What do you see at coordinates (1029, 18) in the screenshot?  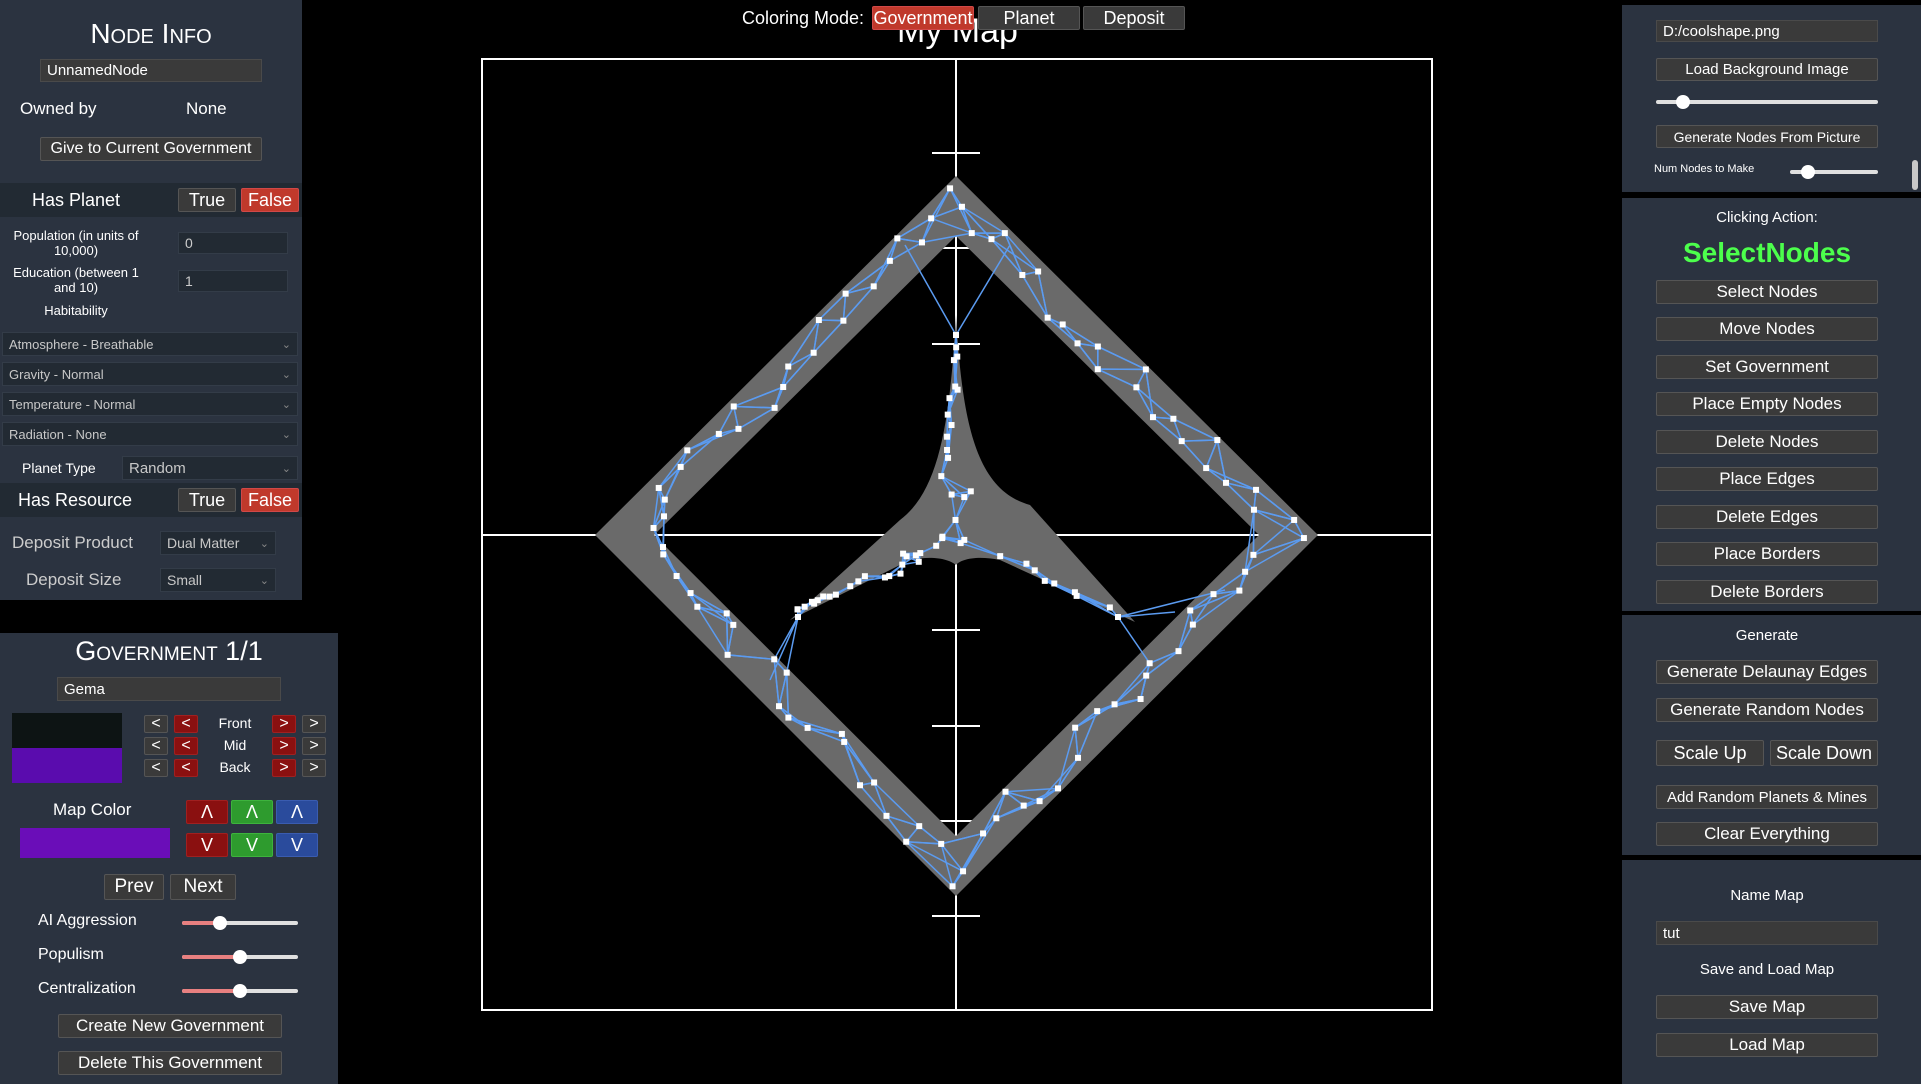 I see `mode-planet-button: Planet` at bounding box center [1029, 18].